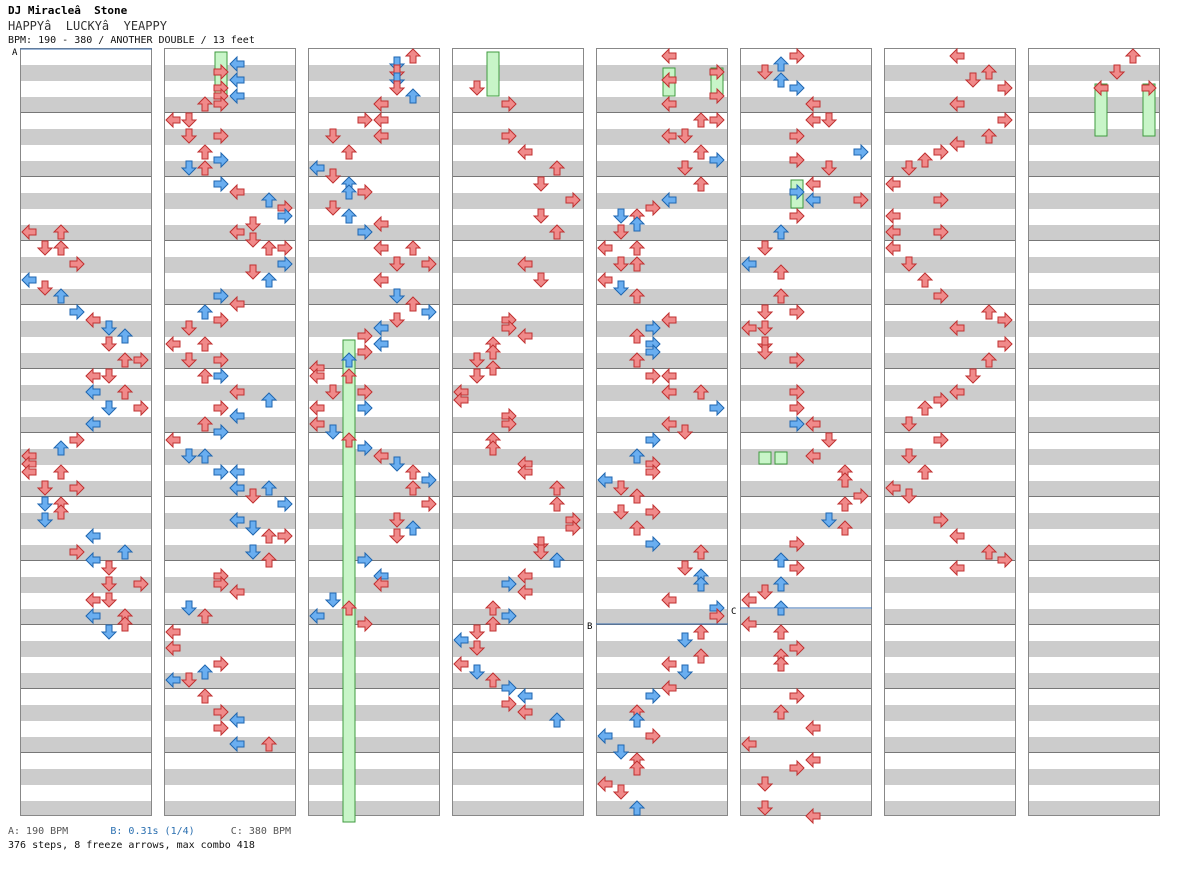 Image resolution: width=1184 pixels, height=876 pixels. I want to click on bpm-a-text: A: 190 BPM, so click(38, 831).